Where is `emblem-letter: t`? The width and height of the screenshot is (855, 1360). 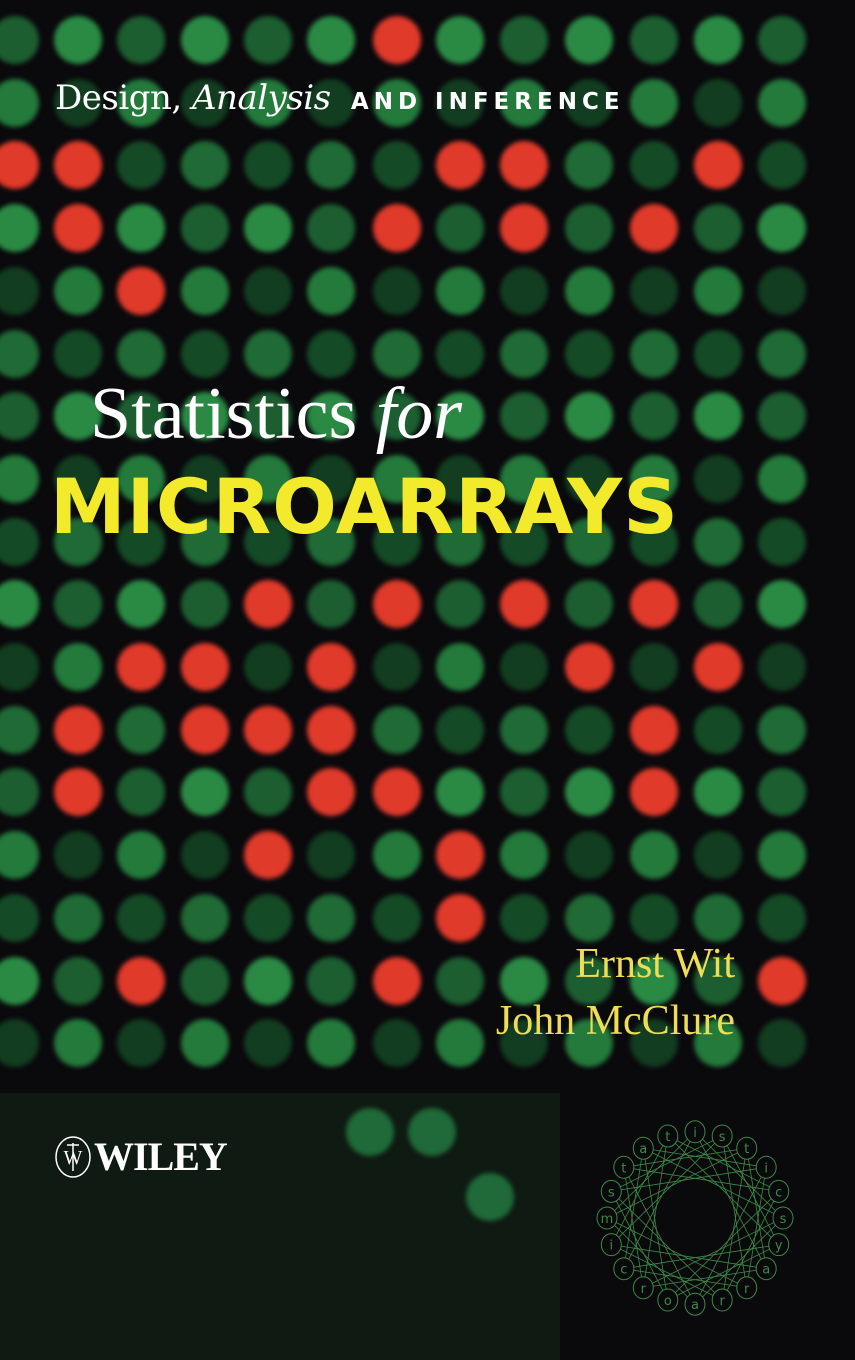 emblem-letter: t is located at coordinates (668, 1136).